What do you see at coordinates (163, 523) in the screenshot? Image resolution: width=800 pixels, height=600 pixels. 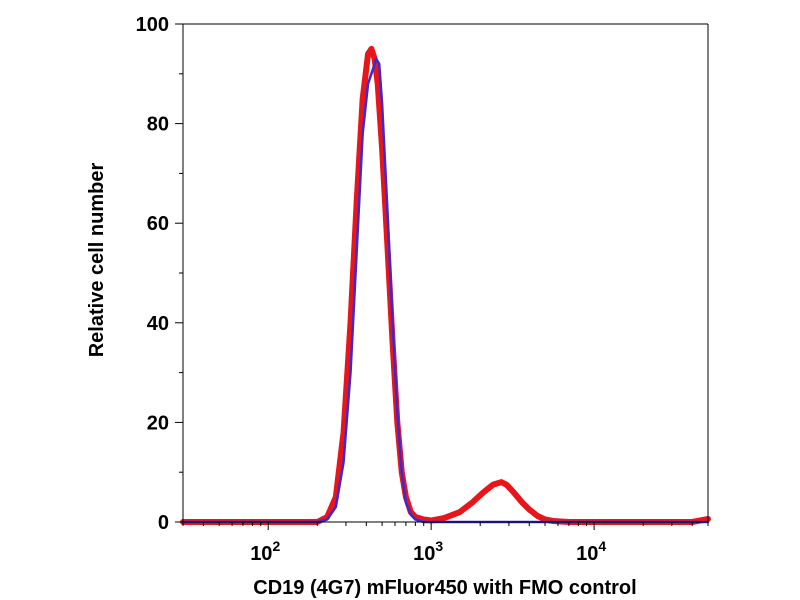 I see `y-tick-label: 0` at bounding box center [163, 523].